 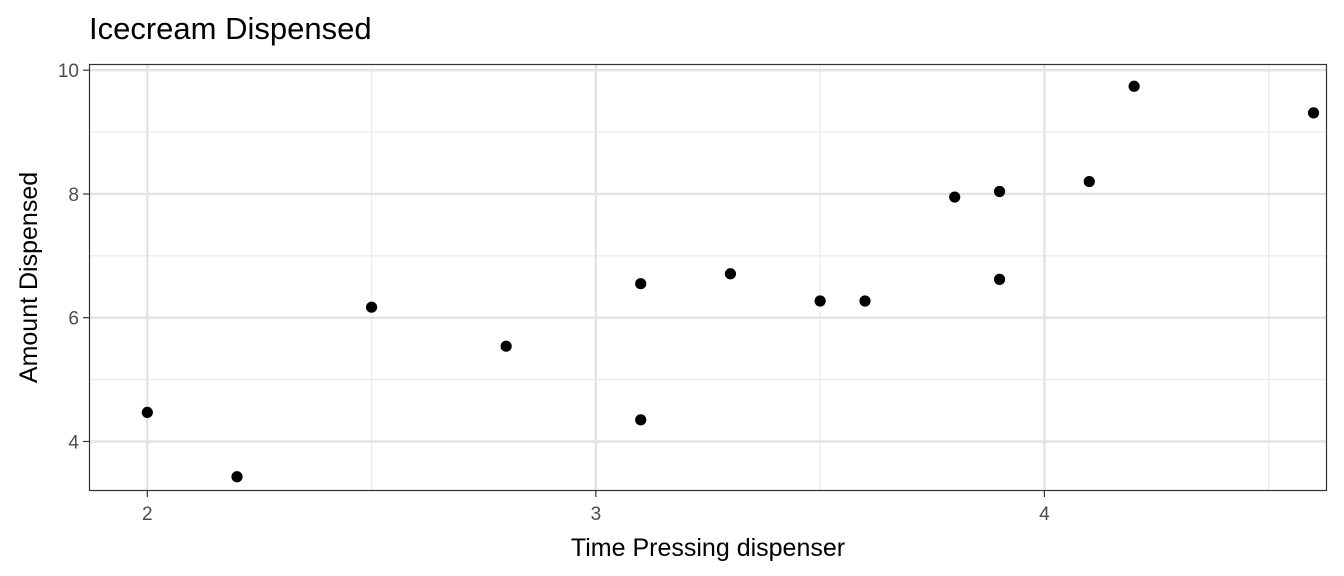 I want to click on y-axis-label: Amount Dispensed, so click(x=29, y=277).